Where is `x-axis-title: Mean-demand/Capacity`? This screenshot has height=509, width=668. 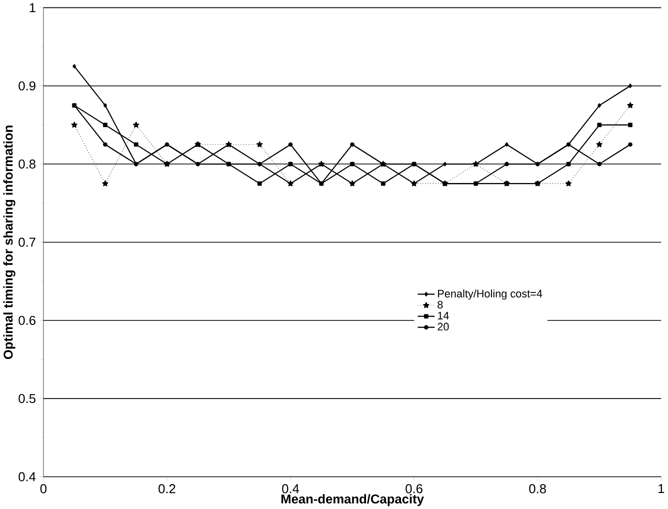 x-axis-title: Mean-demand/Capacity is located at coordinates (352, 500).